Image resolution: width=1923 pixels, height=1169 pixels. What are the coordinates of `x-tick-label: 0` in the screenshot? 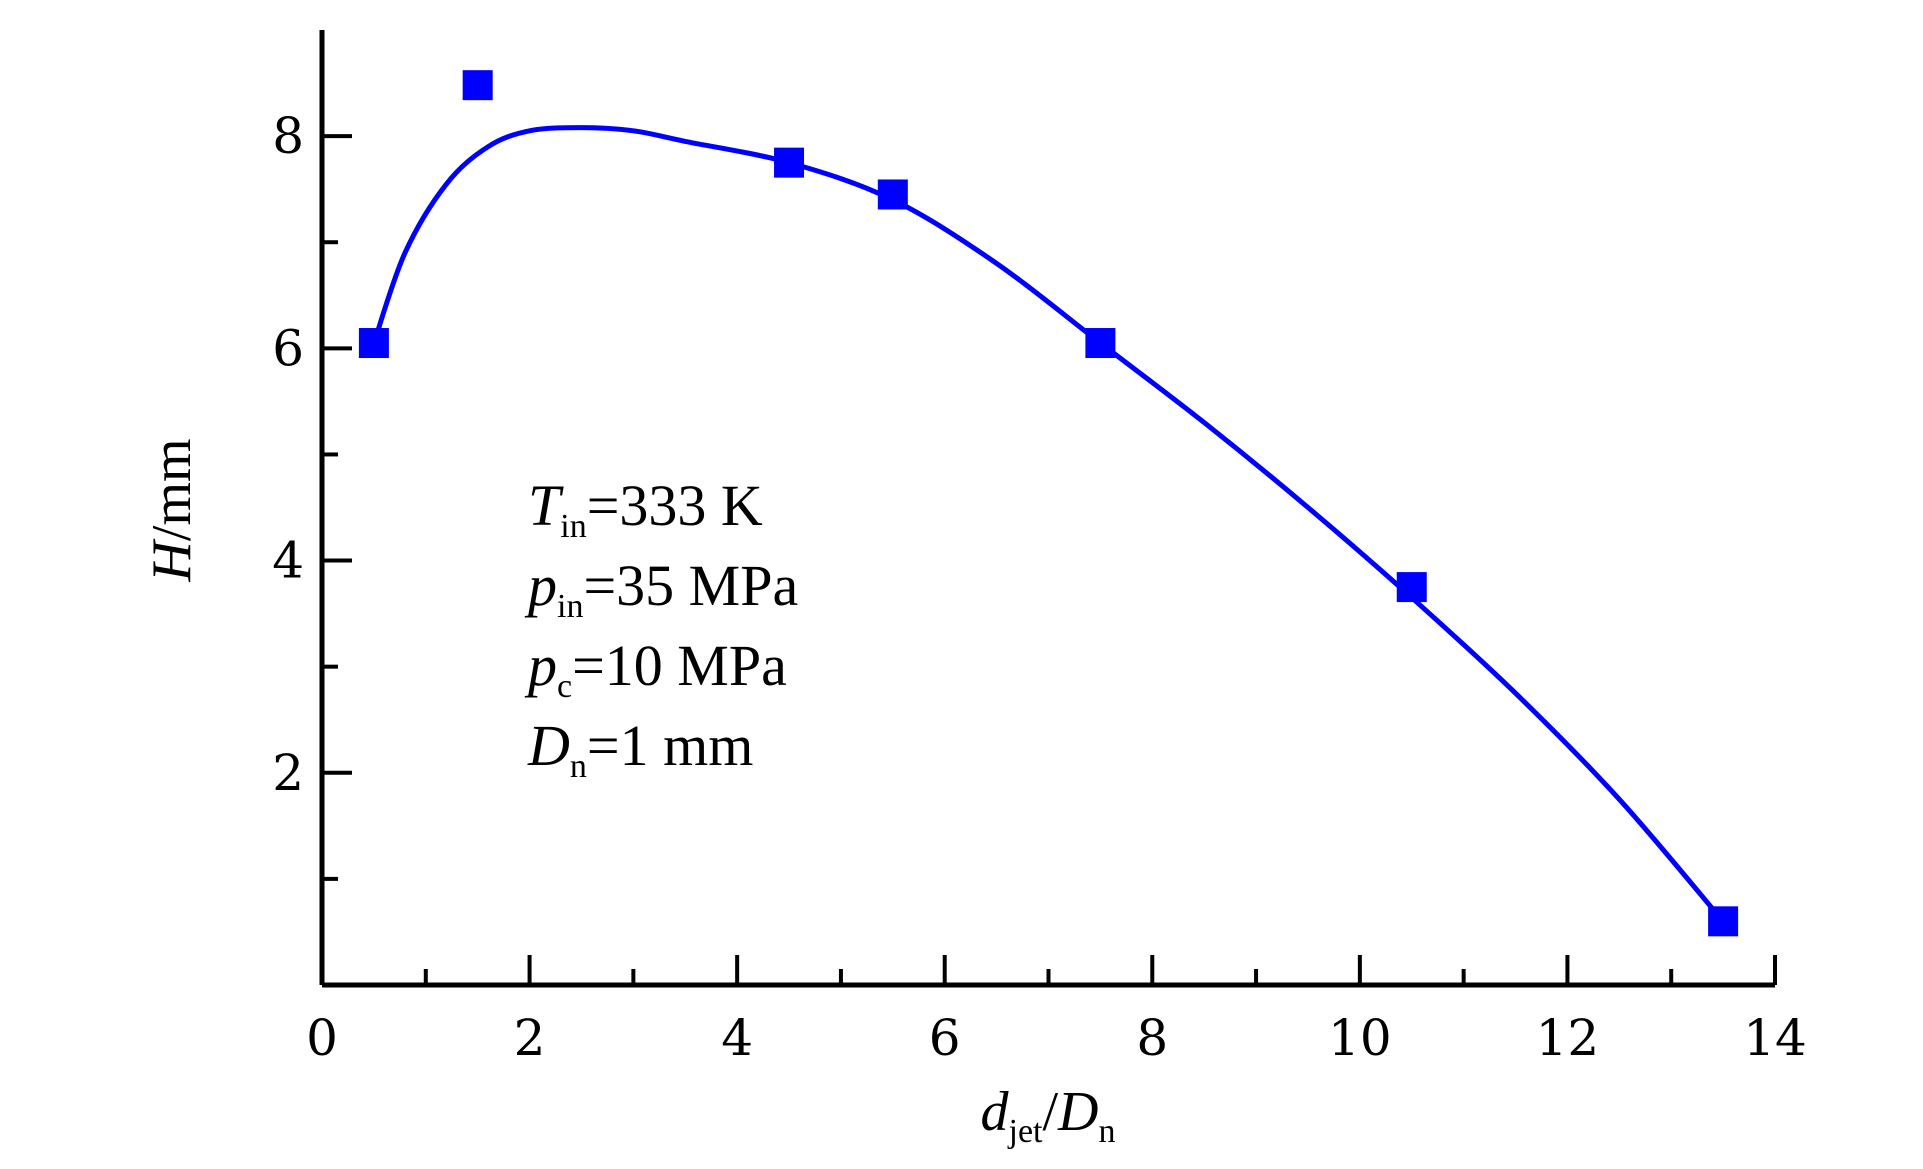 It's located at (322, 1038).